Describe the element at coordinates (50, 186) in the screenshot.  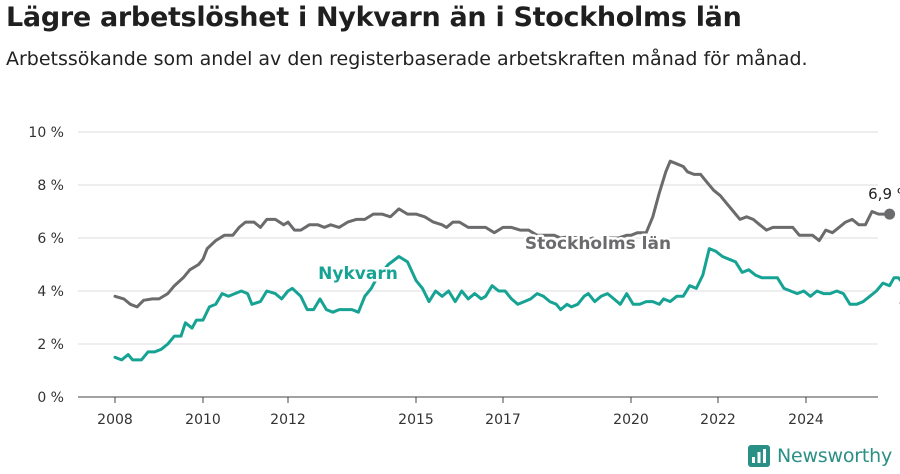
I see `y-tick-label: 8 %` at that location.